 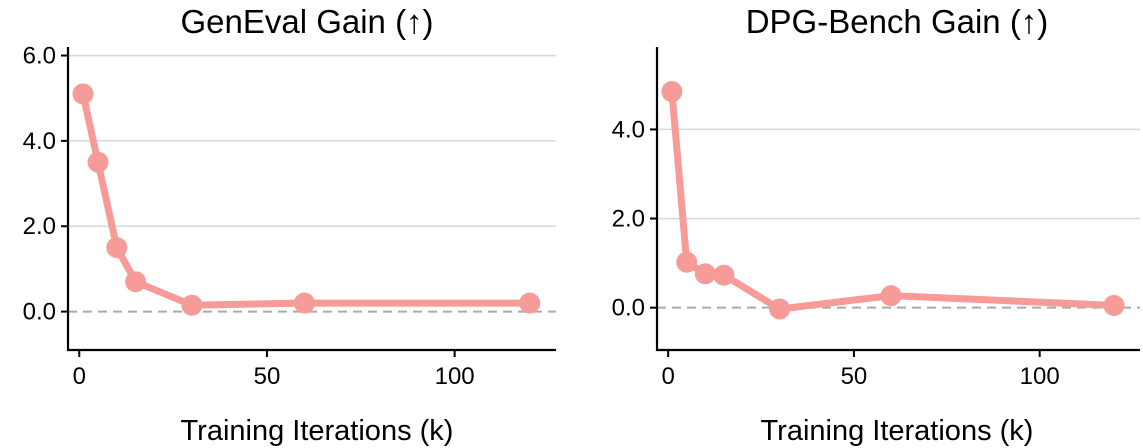 I want to click on y-tick-label: 6.0, so click(x=39, y=56).